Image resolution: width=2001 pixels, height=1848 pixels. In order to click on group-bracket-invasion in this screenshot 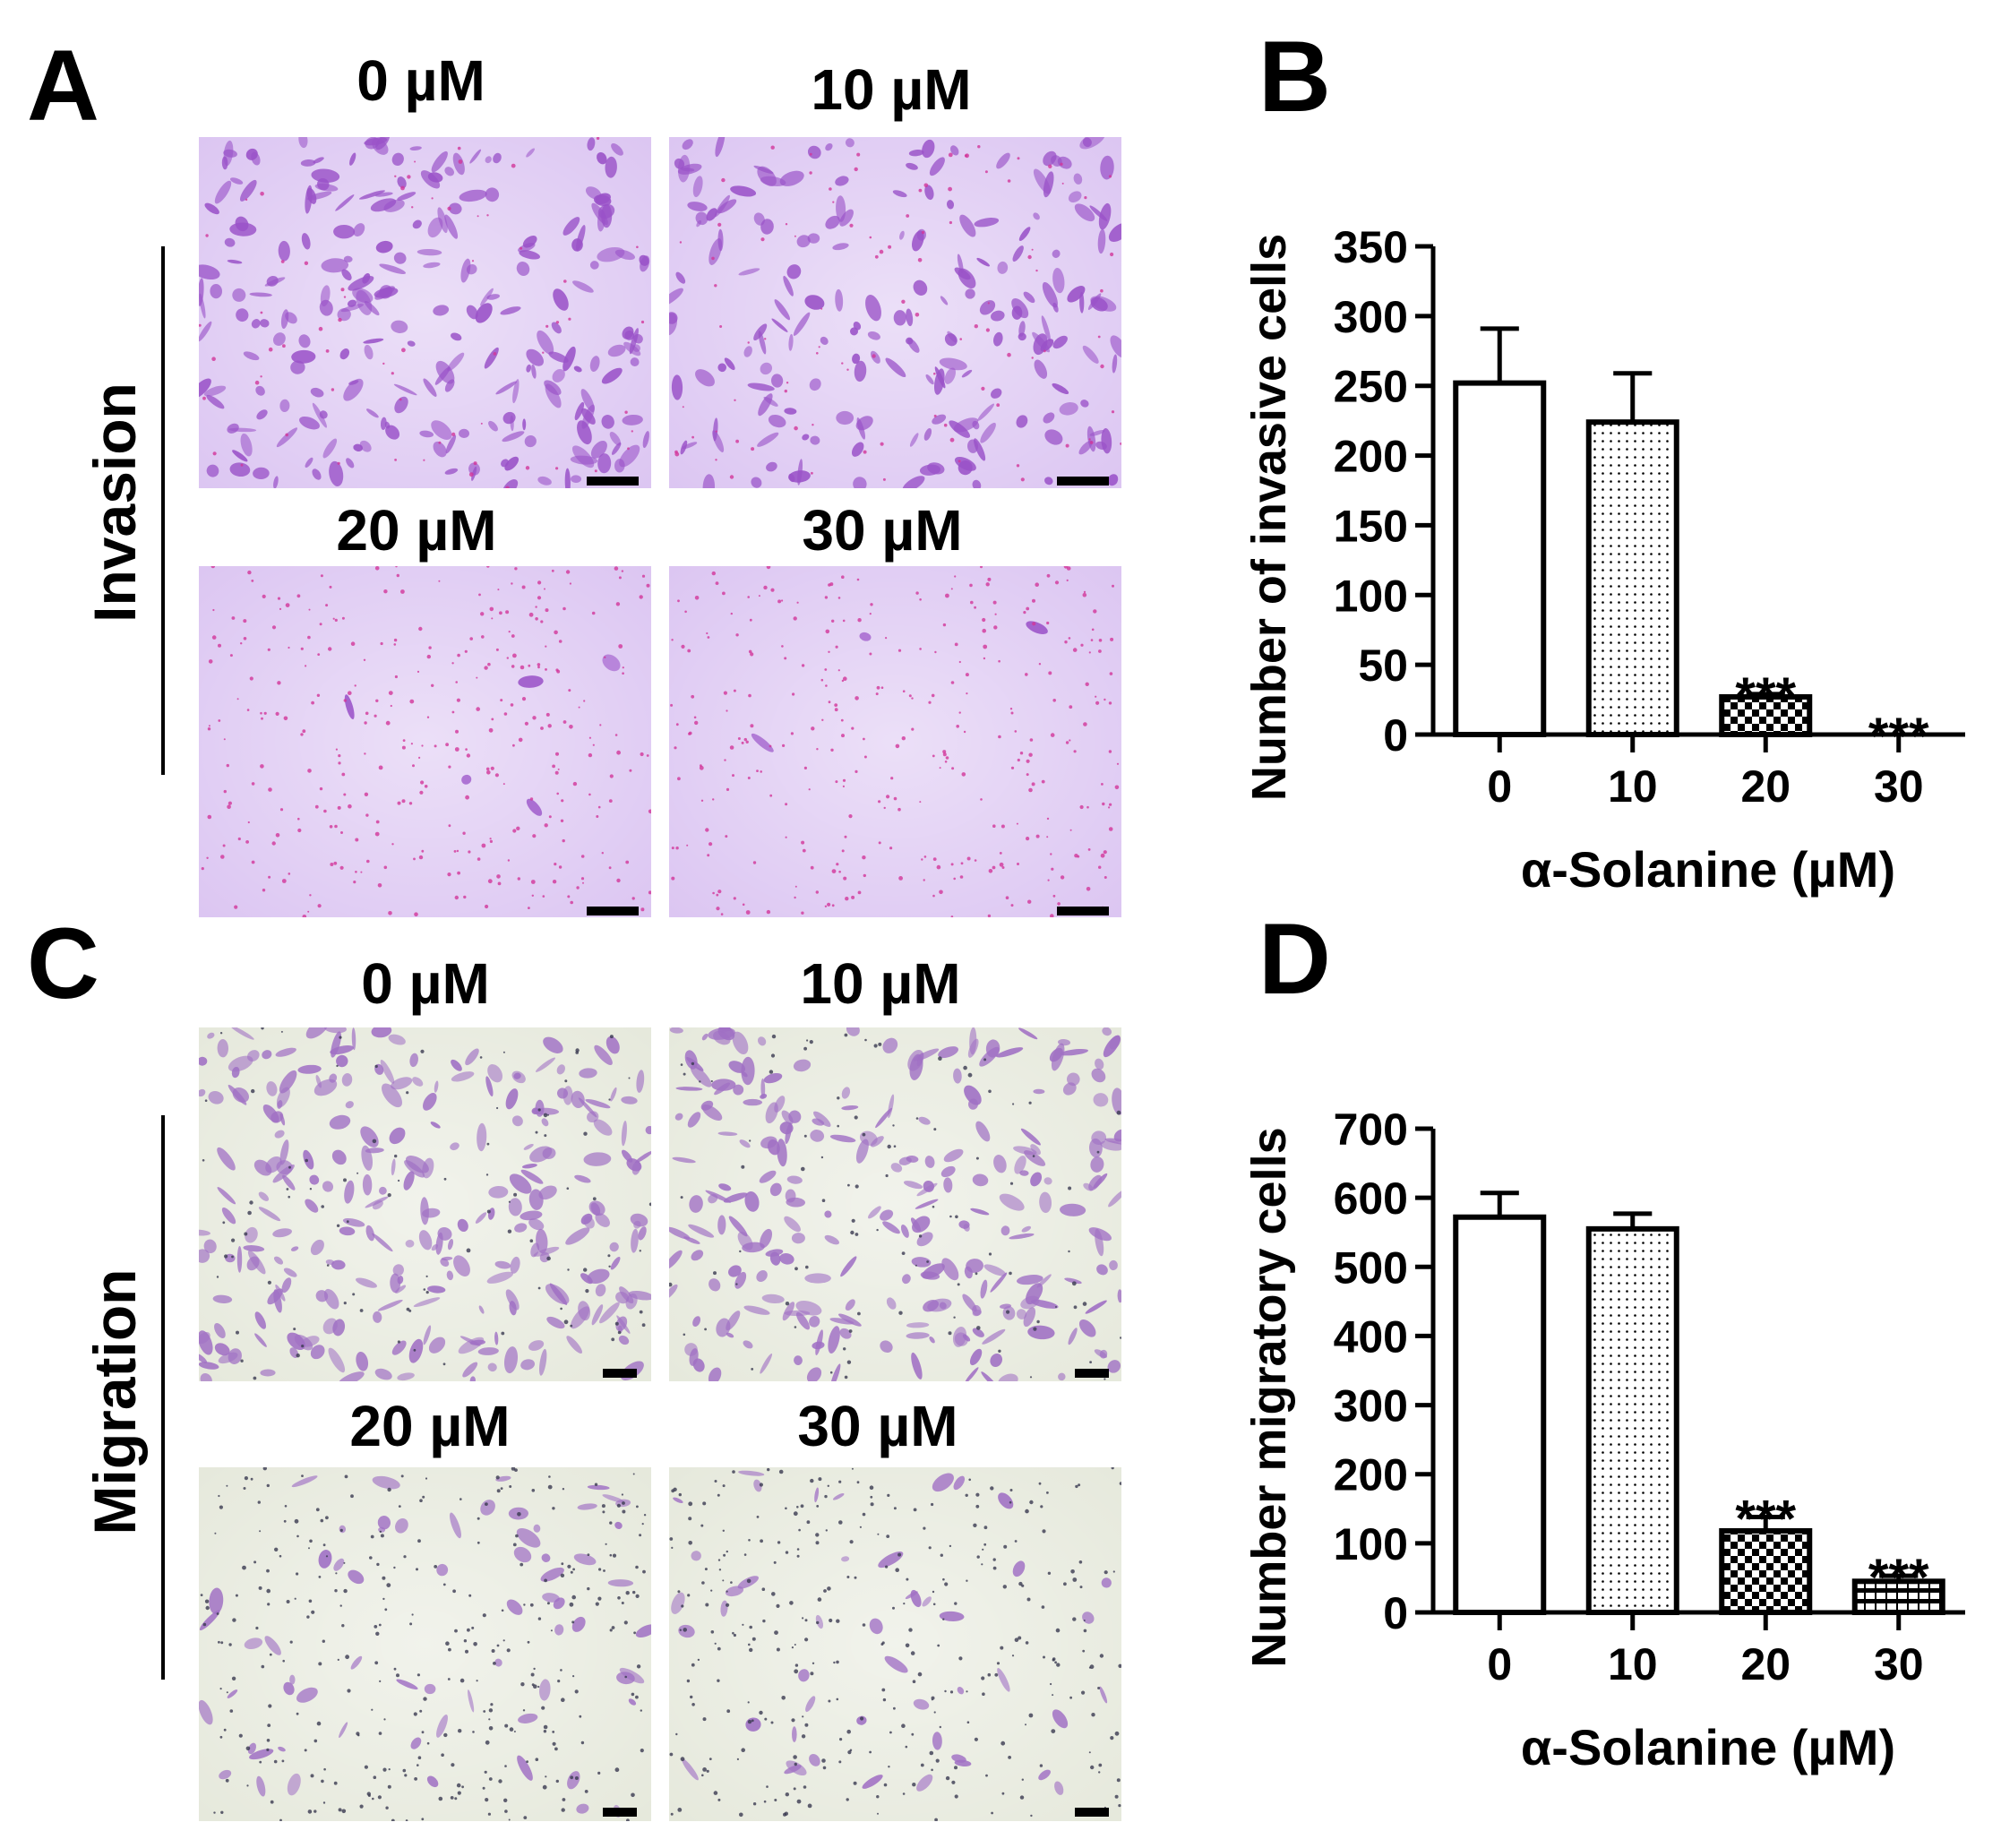, I will do `click(163, 510)`.